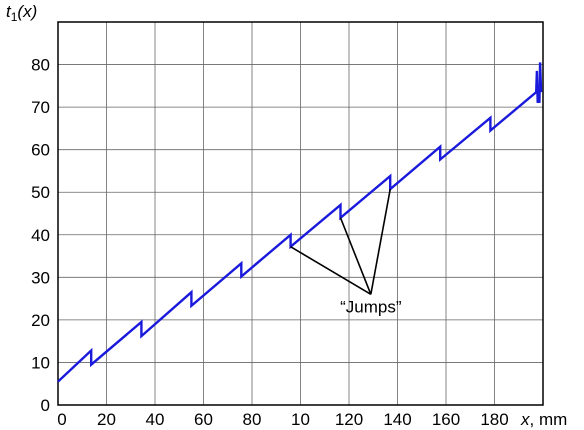 The image size is (584, 430). What do you see at coordinates (40, 65) in the screenshot?
I see `y-tick-label: 80` at bounding box center [40, 65].